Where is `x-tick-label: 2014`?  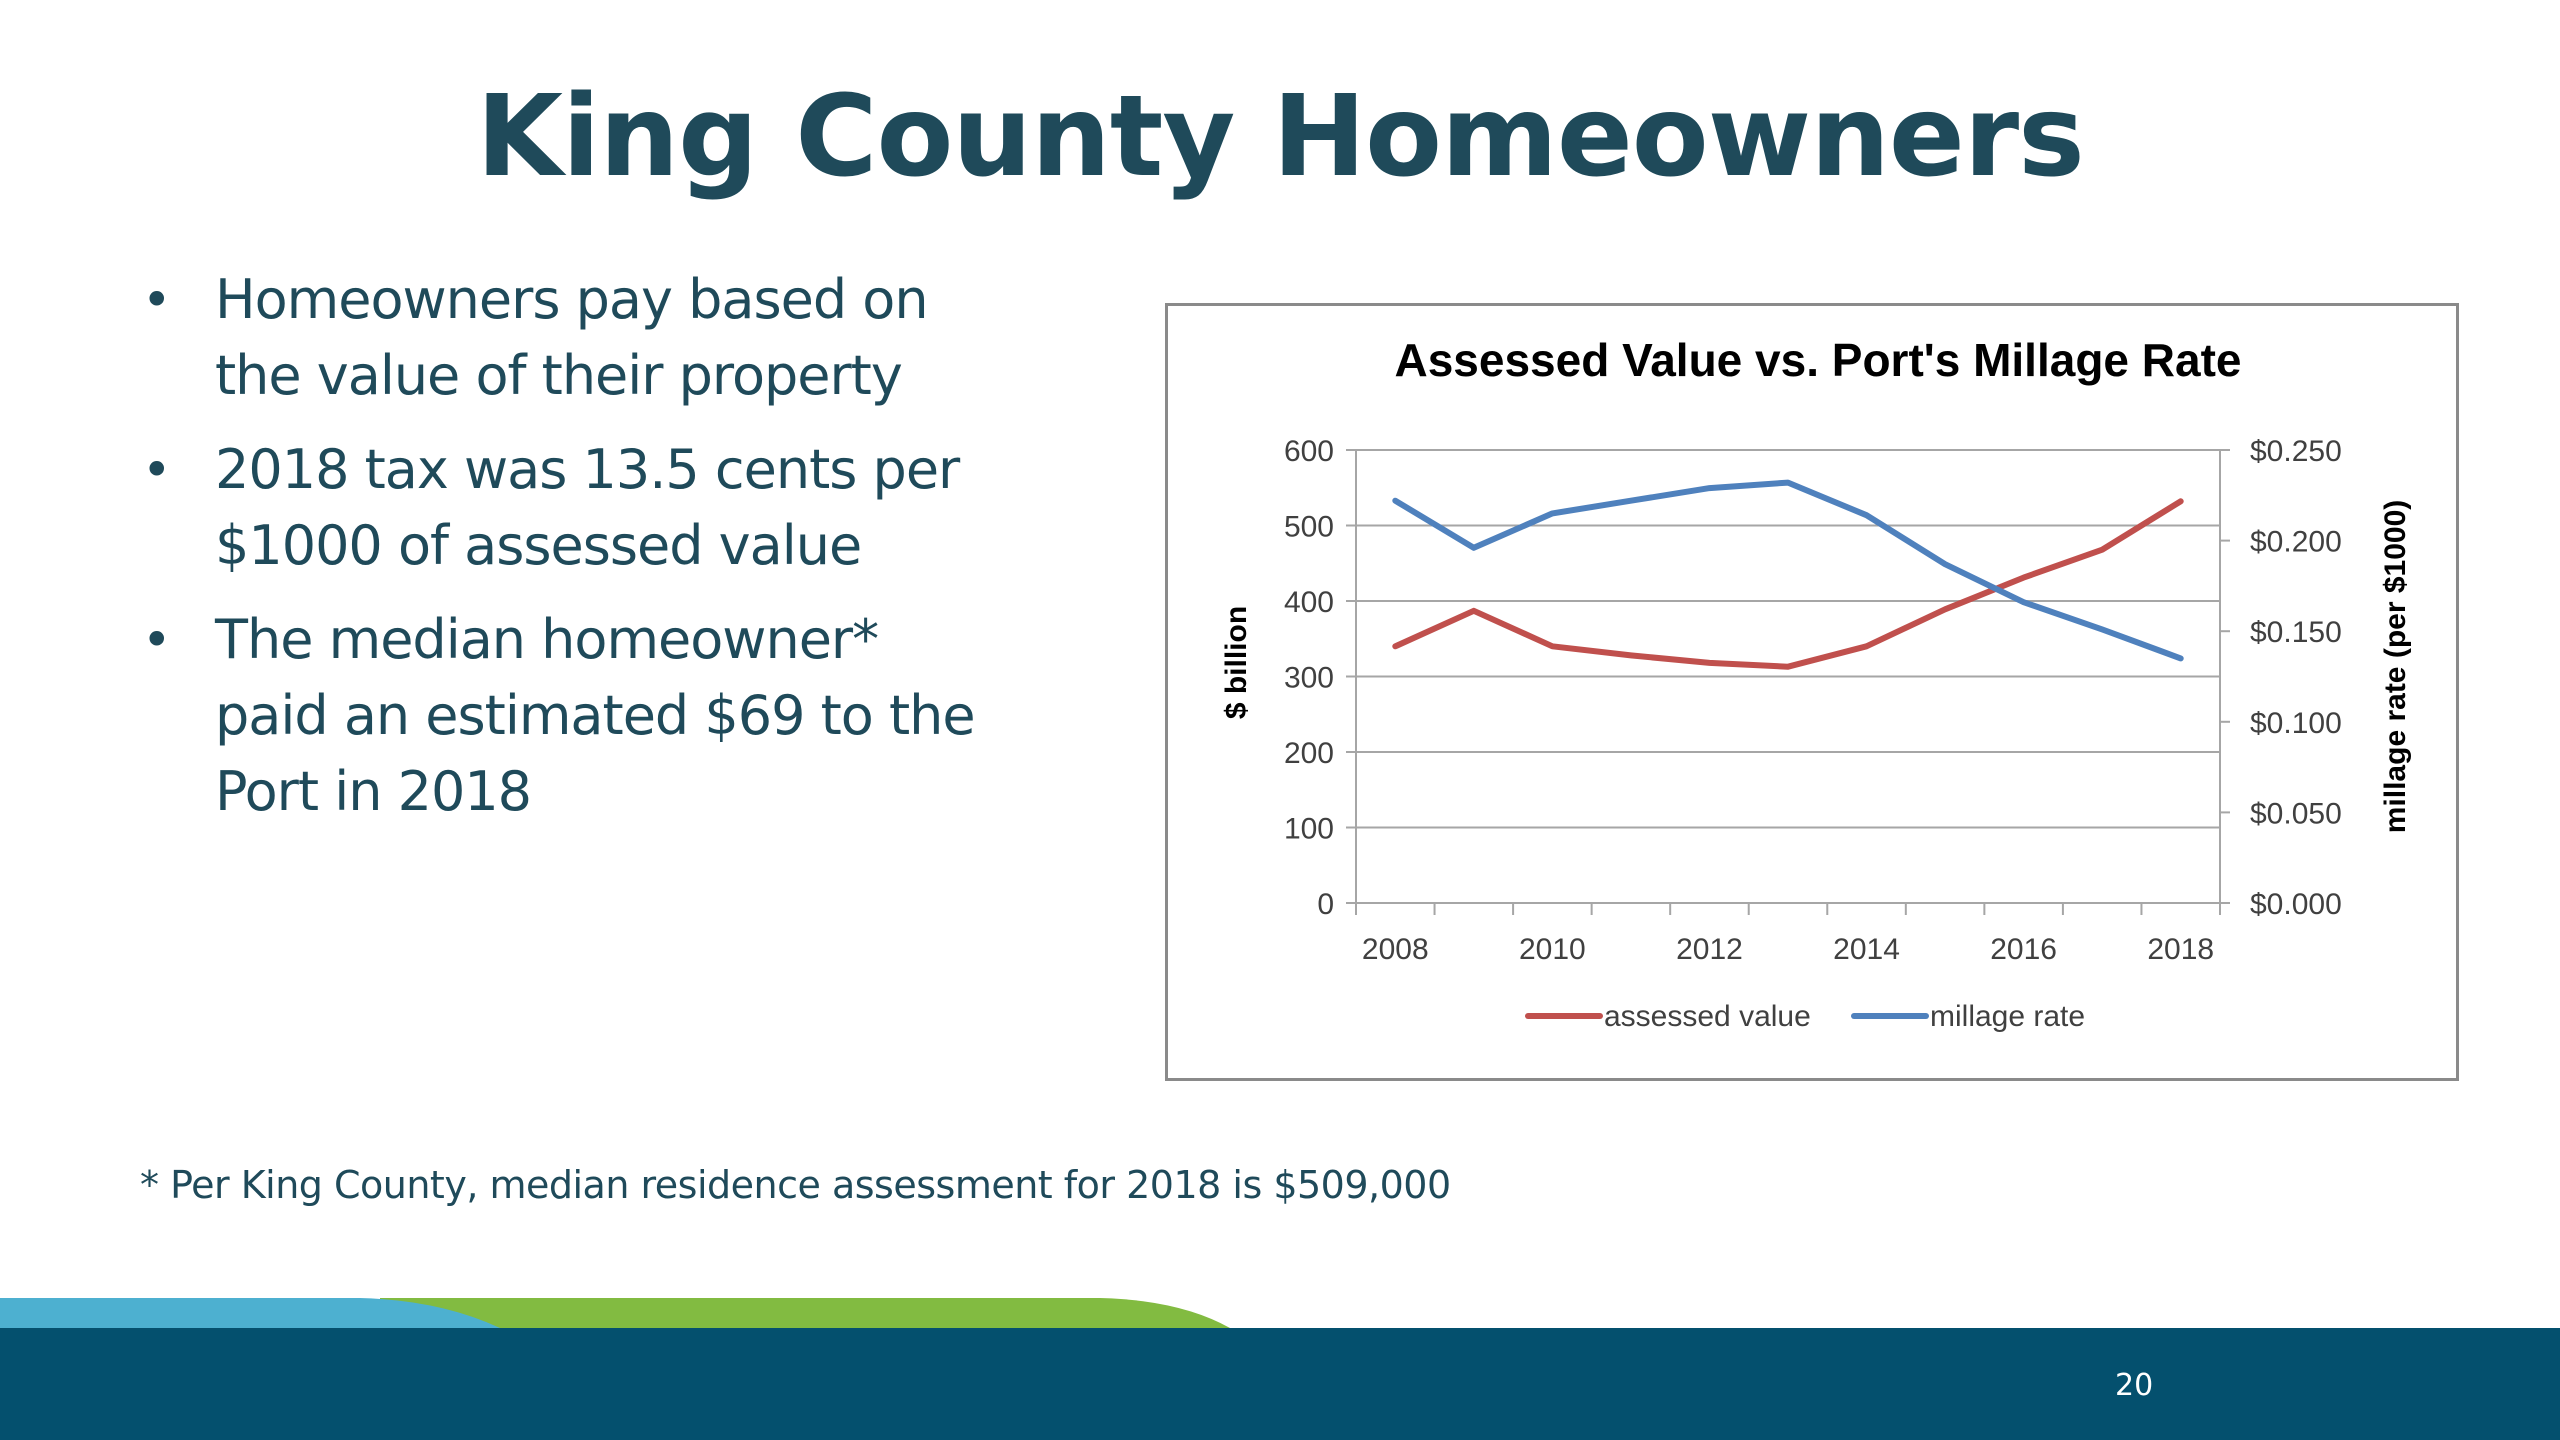
x-tick-label: 2014 is located at coordinates (1866, 949).